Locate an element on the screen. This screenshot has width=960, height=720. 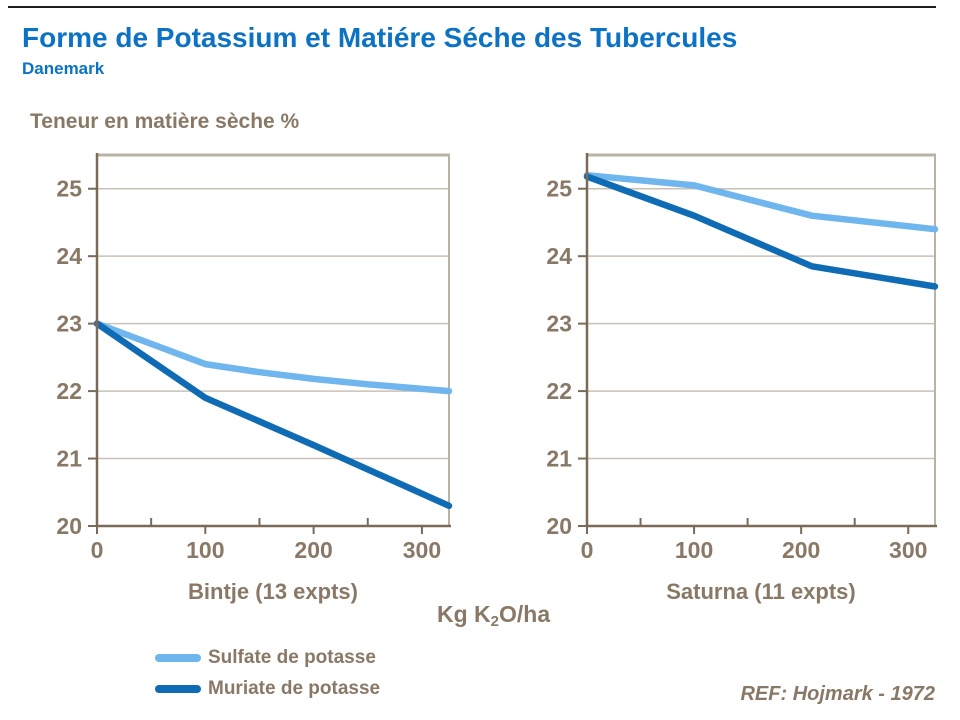
legend-row-muriate: Muriate de potasse is located at coordinates (267, 688).